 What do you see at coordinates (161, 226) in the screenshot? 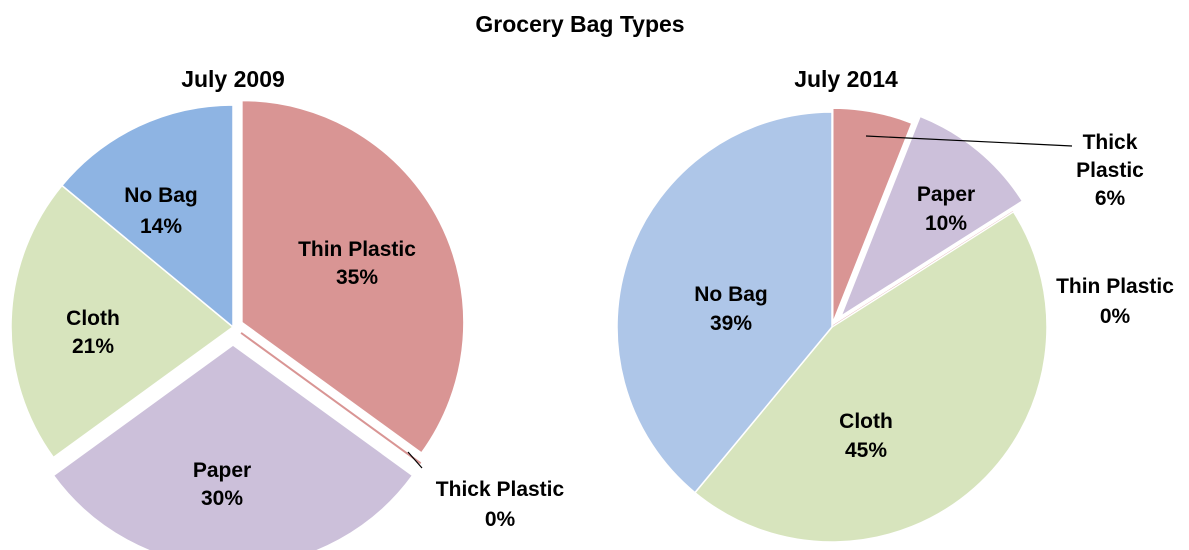
I see `label-2009-no-bag-value: 14%` at bounding box center [161, 226].